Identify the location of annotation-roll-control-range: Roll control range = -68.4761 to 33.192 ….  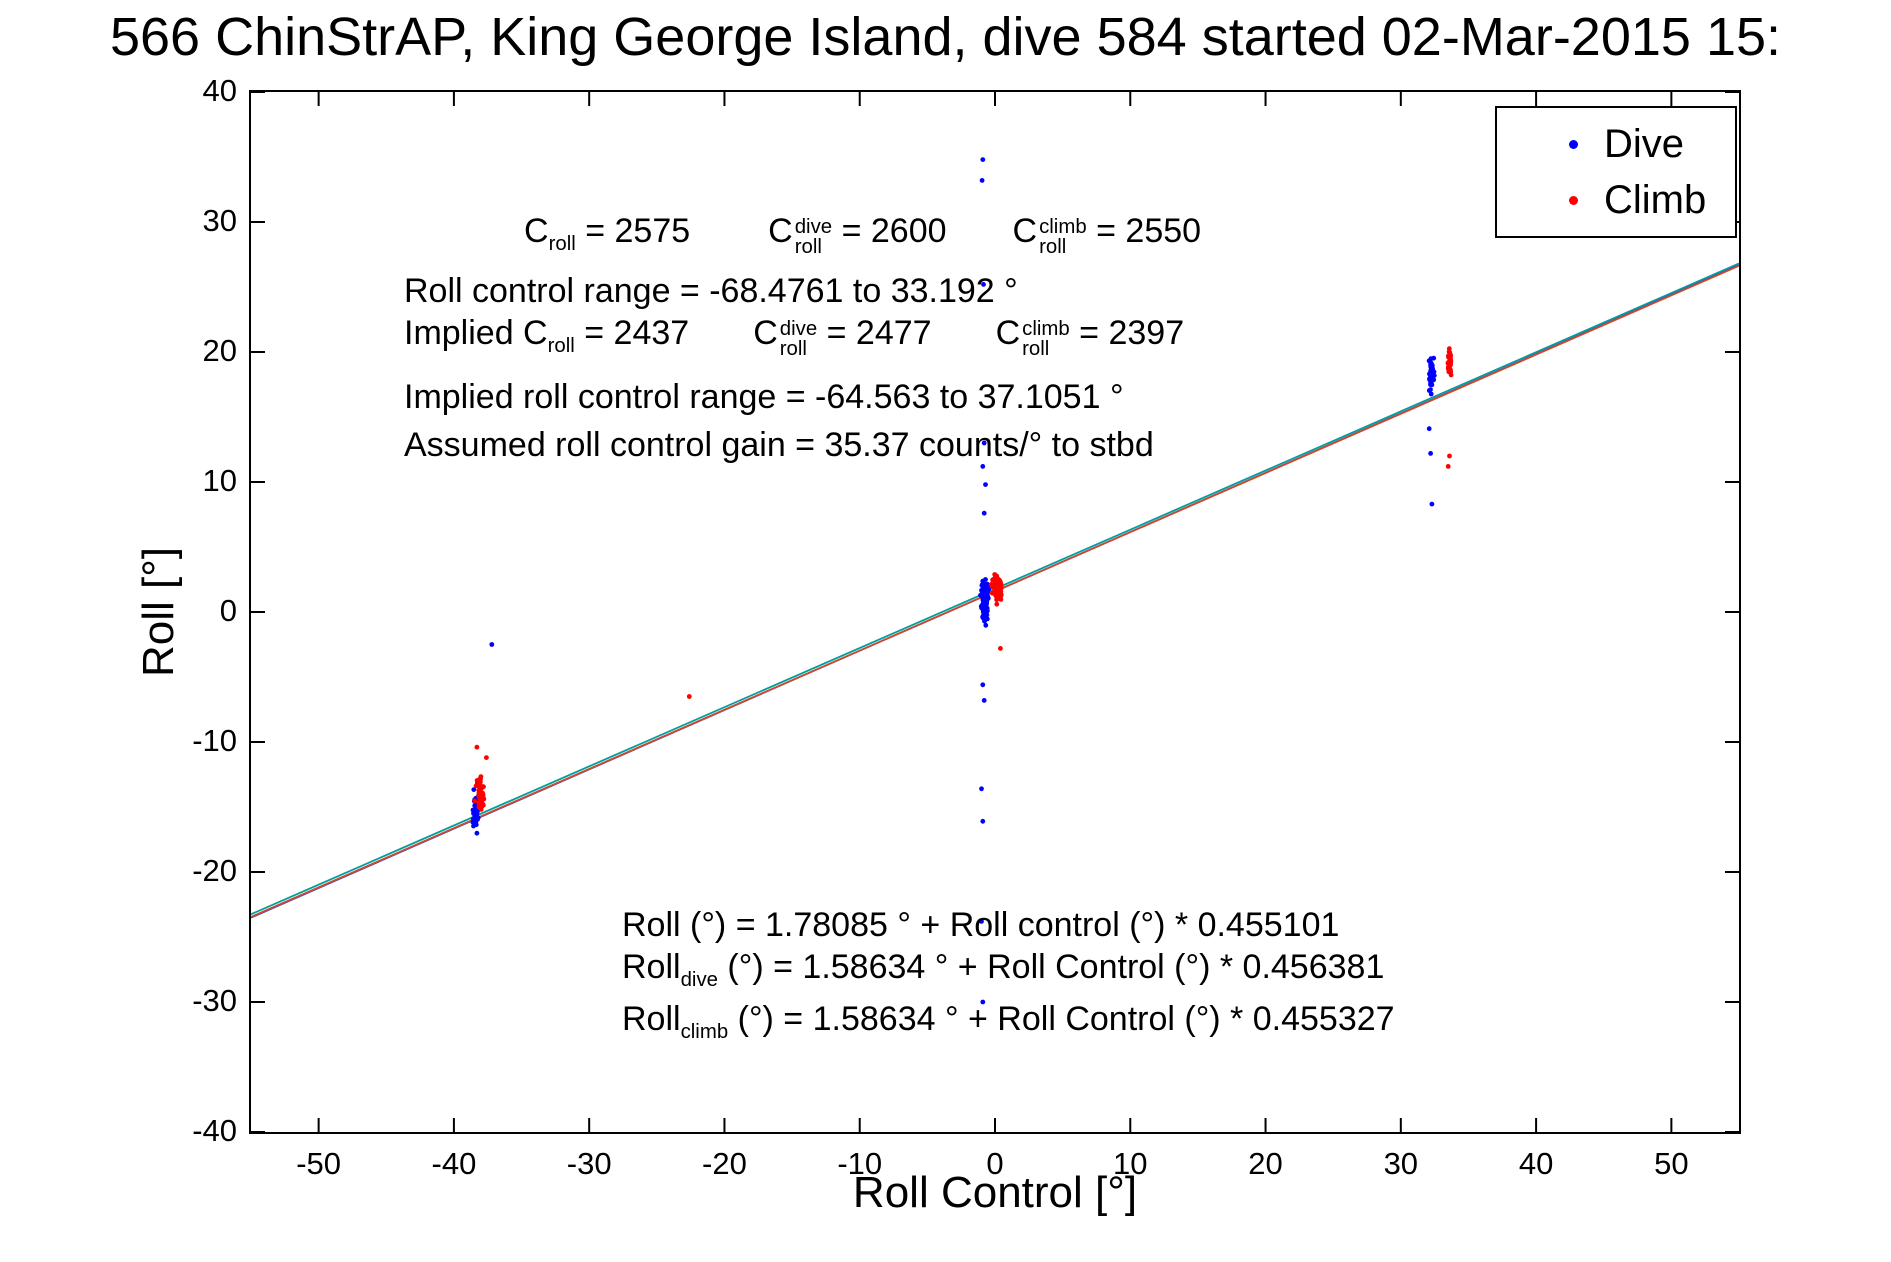
(711, 291).